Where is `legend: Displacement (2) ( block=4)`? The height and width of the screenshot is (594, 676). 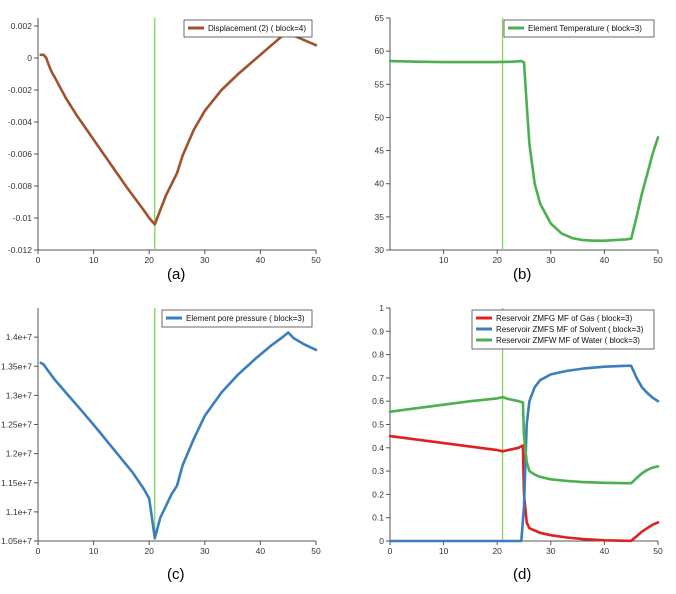 legend: Displacement (2) ( block=4) is located at coordinates (248, 28).